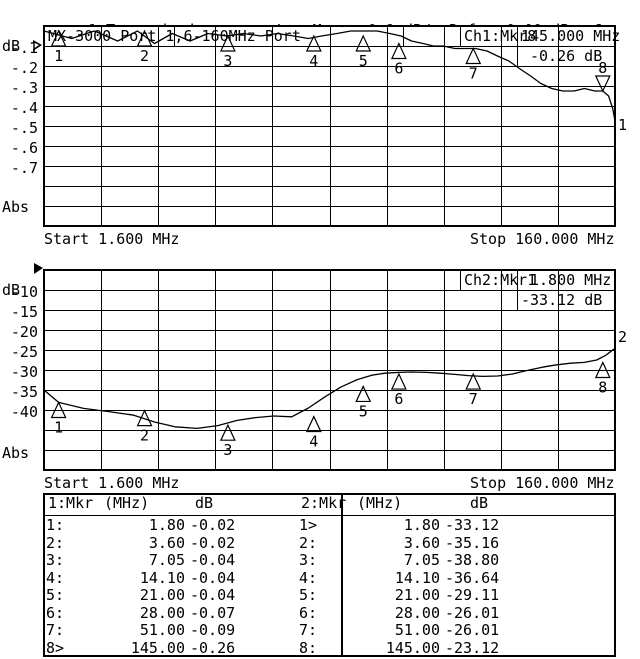 The width and height of the screenshot is (640, 659). What do you see at coordinates (421, 542) in the screenshot?
I see `marker-row-frequency: 3.60` at bounding box center [421, 542].